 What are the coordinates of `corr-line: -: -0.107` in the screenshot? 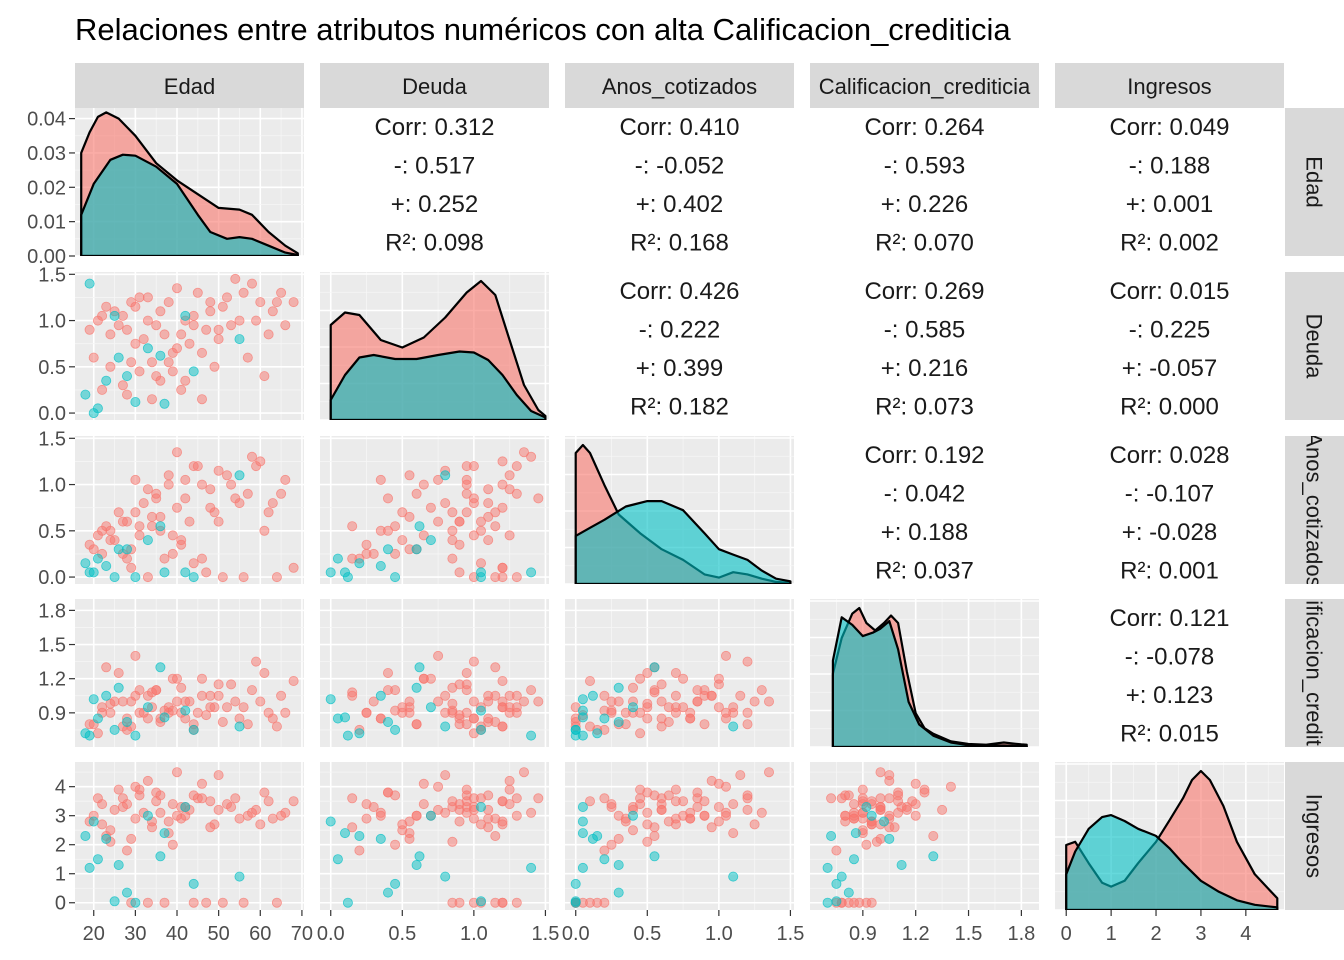 It's located at (1169, 494).